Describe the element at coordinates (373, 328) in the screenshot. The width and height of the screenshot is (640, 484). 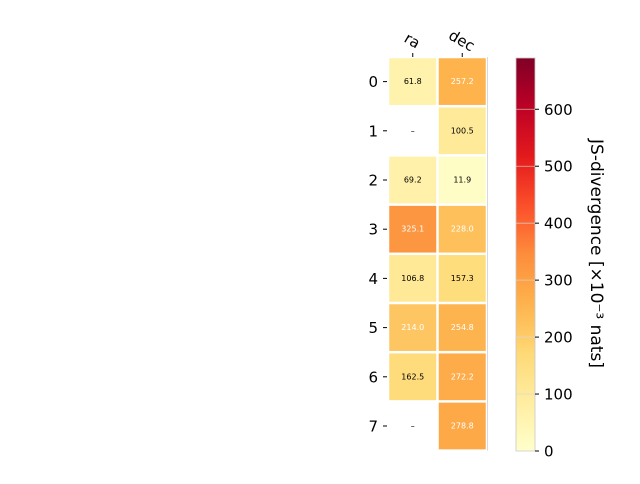
I see `row-label-5: 5` at that location.